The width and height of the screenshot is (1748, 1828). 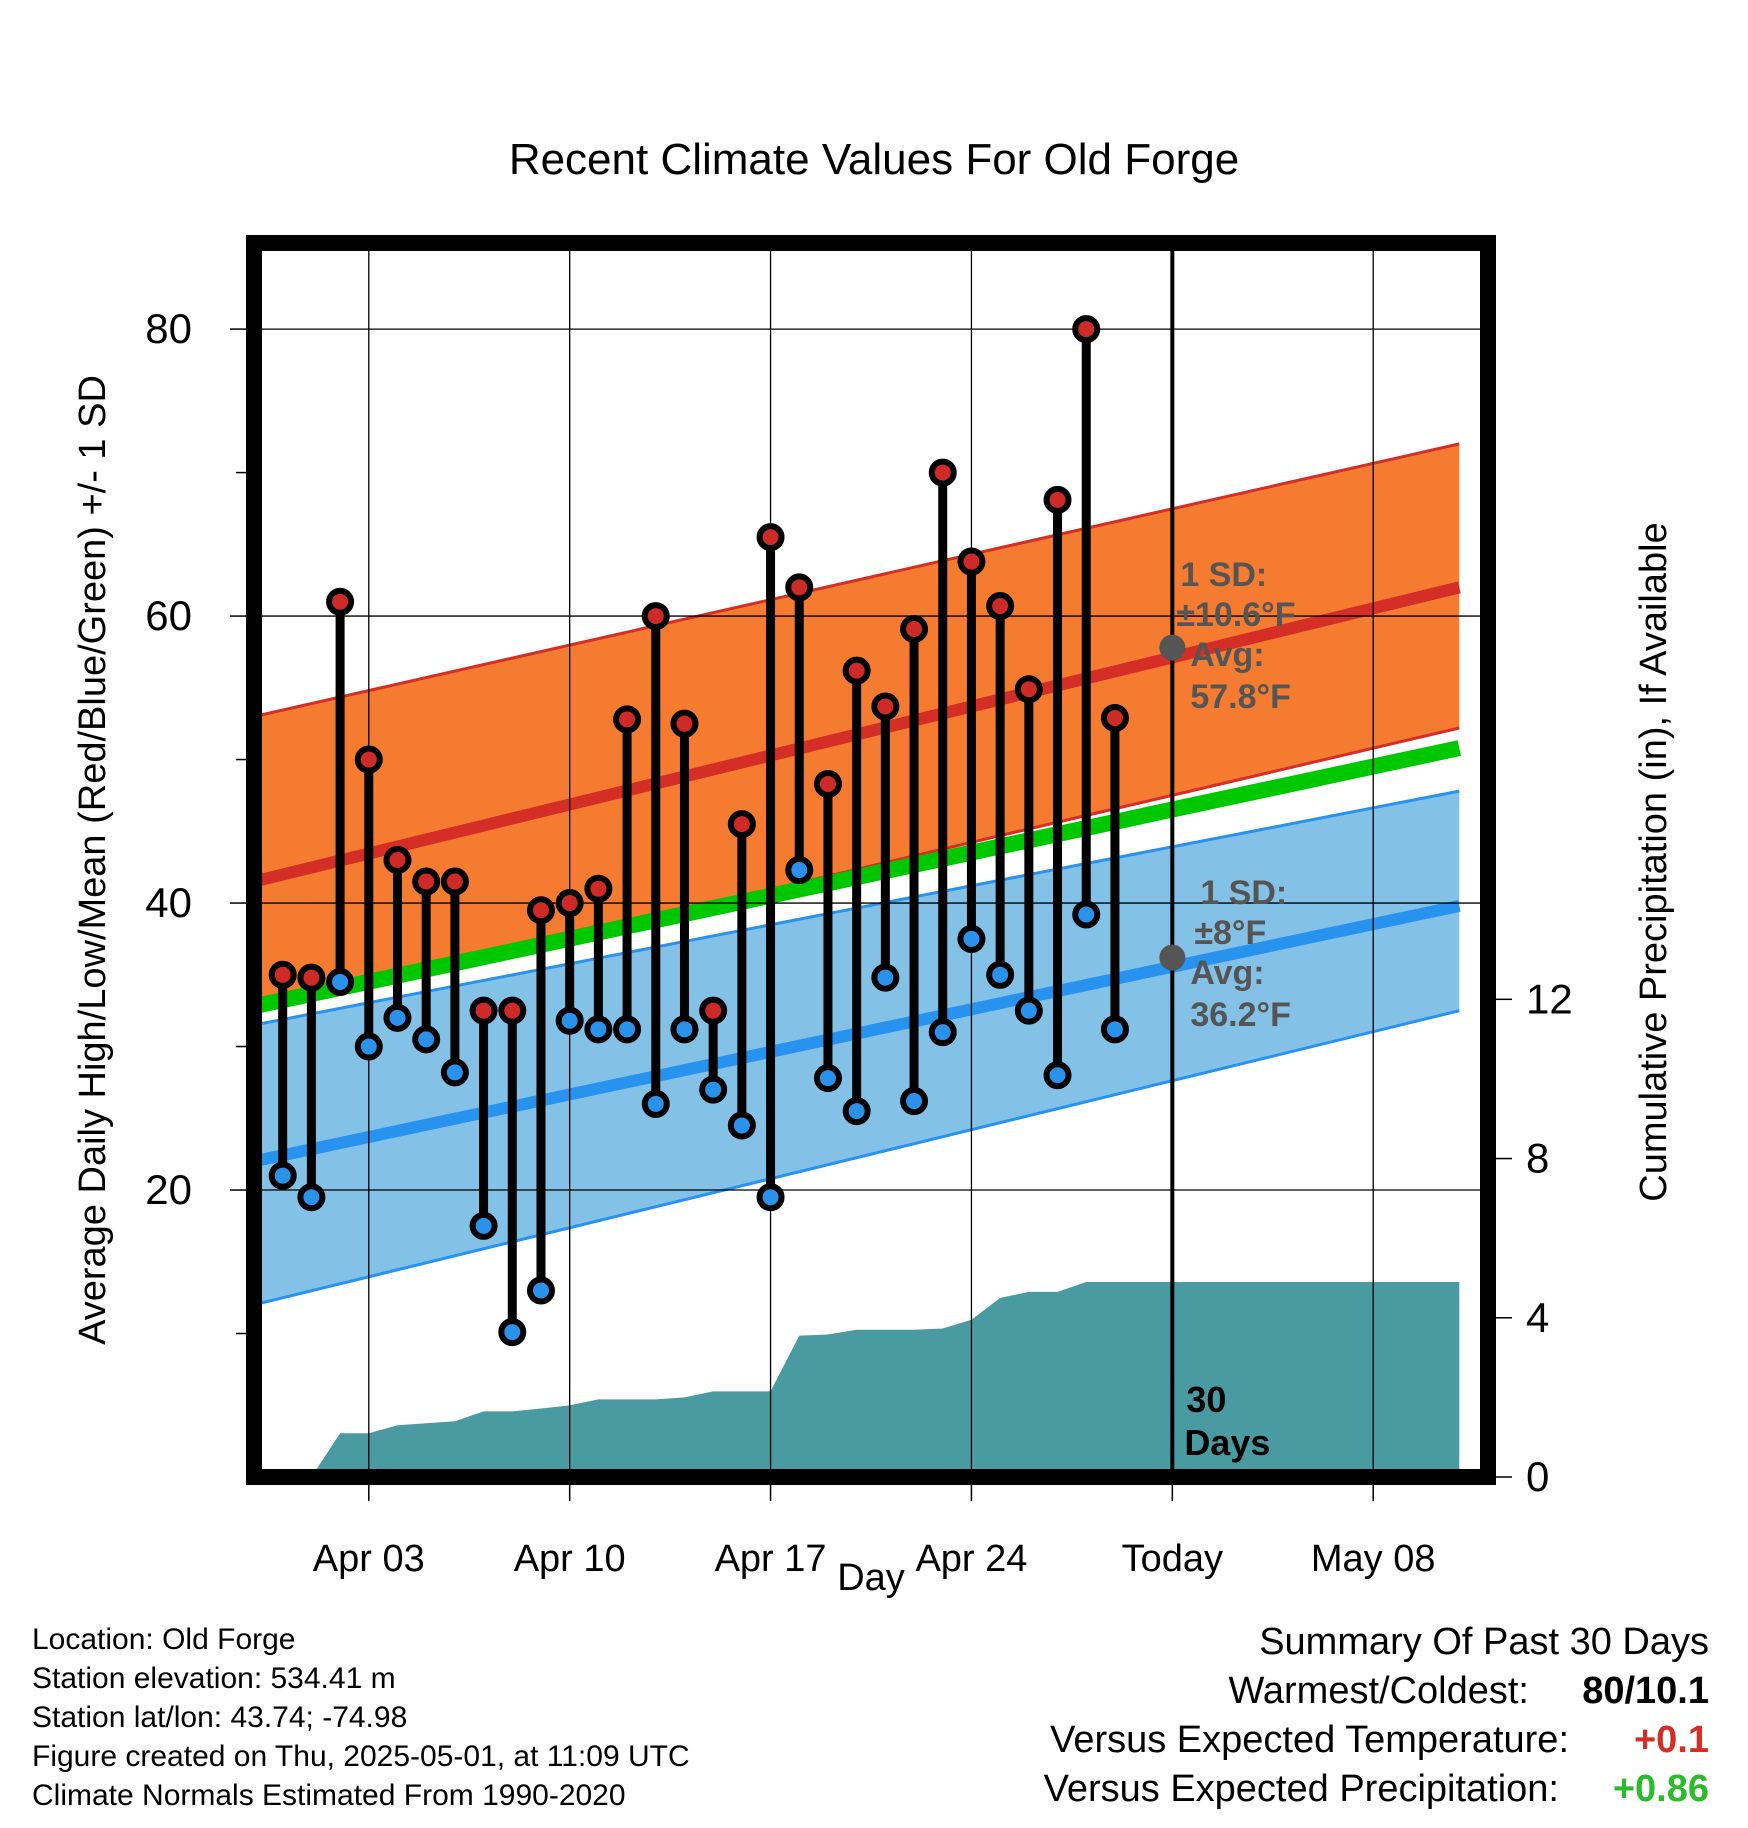 I want to click on summary-title: Summary Of Past 30 Days, so click(x=1484, y=1642).